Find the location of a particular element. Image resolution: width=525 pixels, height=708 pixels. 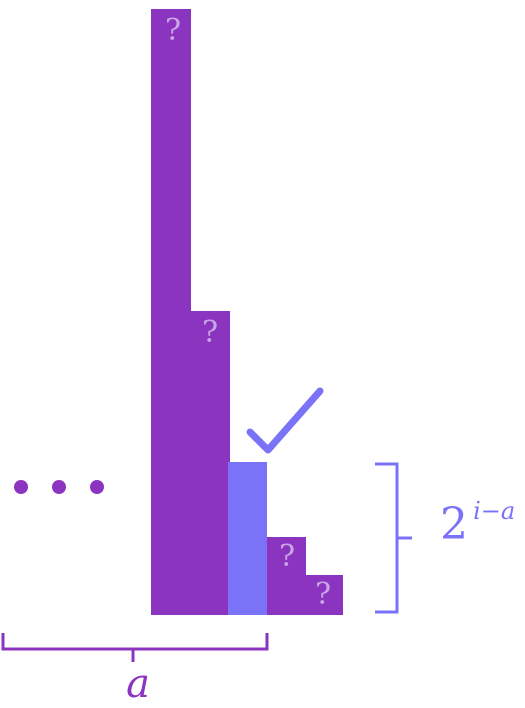

bar-5-question-mark: ? is located at coordinates (323, 594).